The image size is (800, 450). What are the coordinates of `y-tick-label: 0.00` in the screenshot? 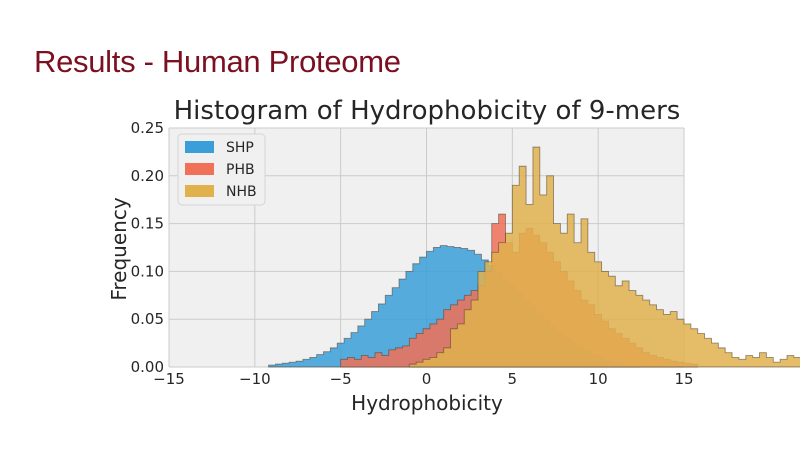 It's located at (147, 367).